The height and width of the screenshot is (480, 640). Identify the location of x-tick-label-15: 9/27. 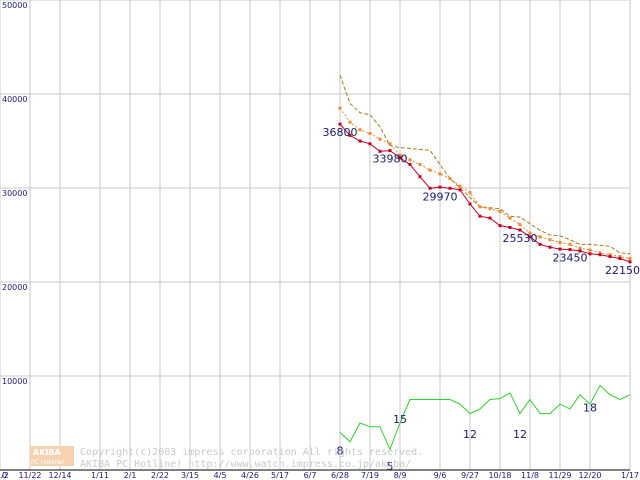
(470, 475).